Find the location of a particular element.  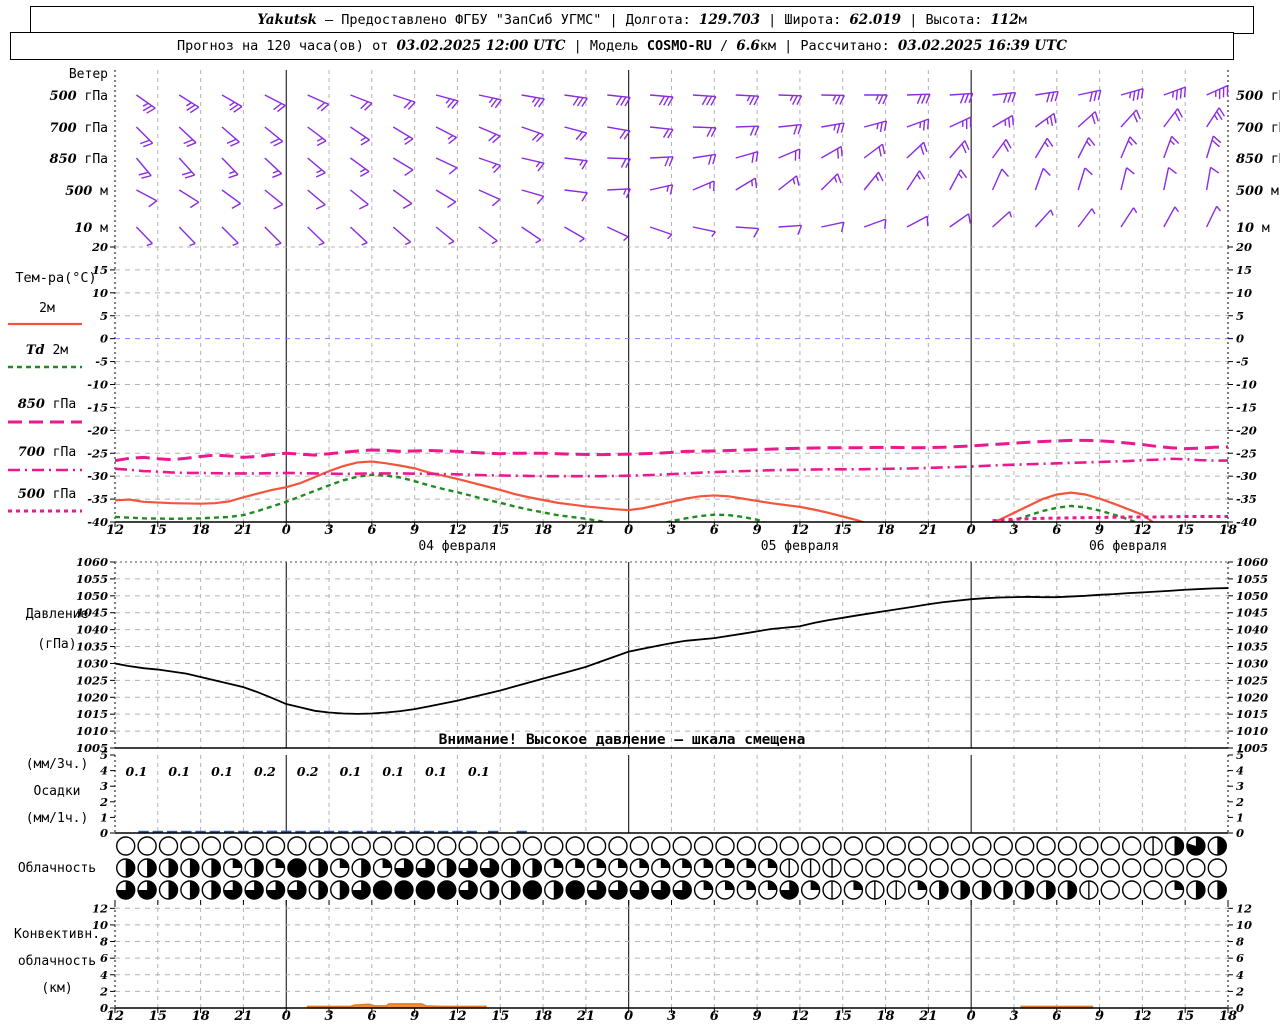

tick-label: 1 is located at coordinates (1240, 817).